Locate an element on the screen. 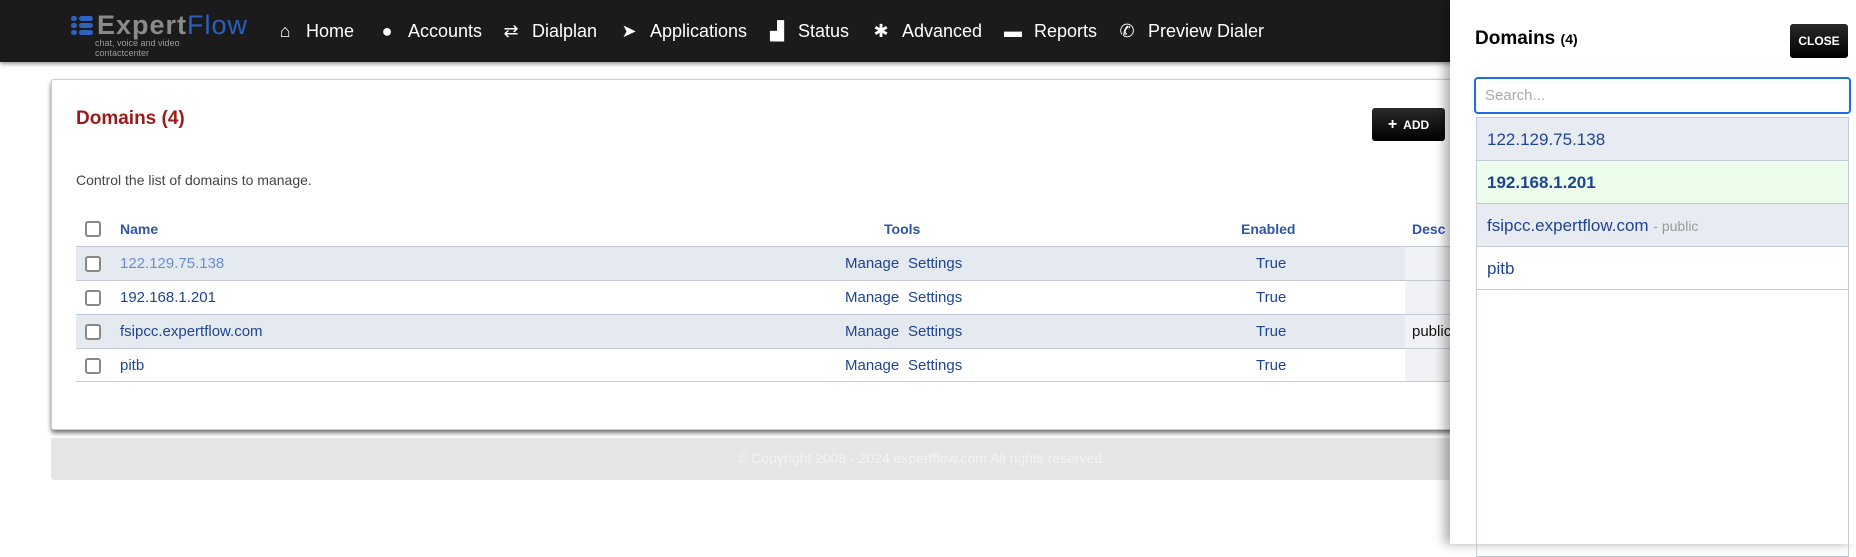  nav-applications: ➤ Applications is located at coordinates (682, 31).